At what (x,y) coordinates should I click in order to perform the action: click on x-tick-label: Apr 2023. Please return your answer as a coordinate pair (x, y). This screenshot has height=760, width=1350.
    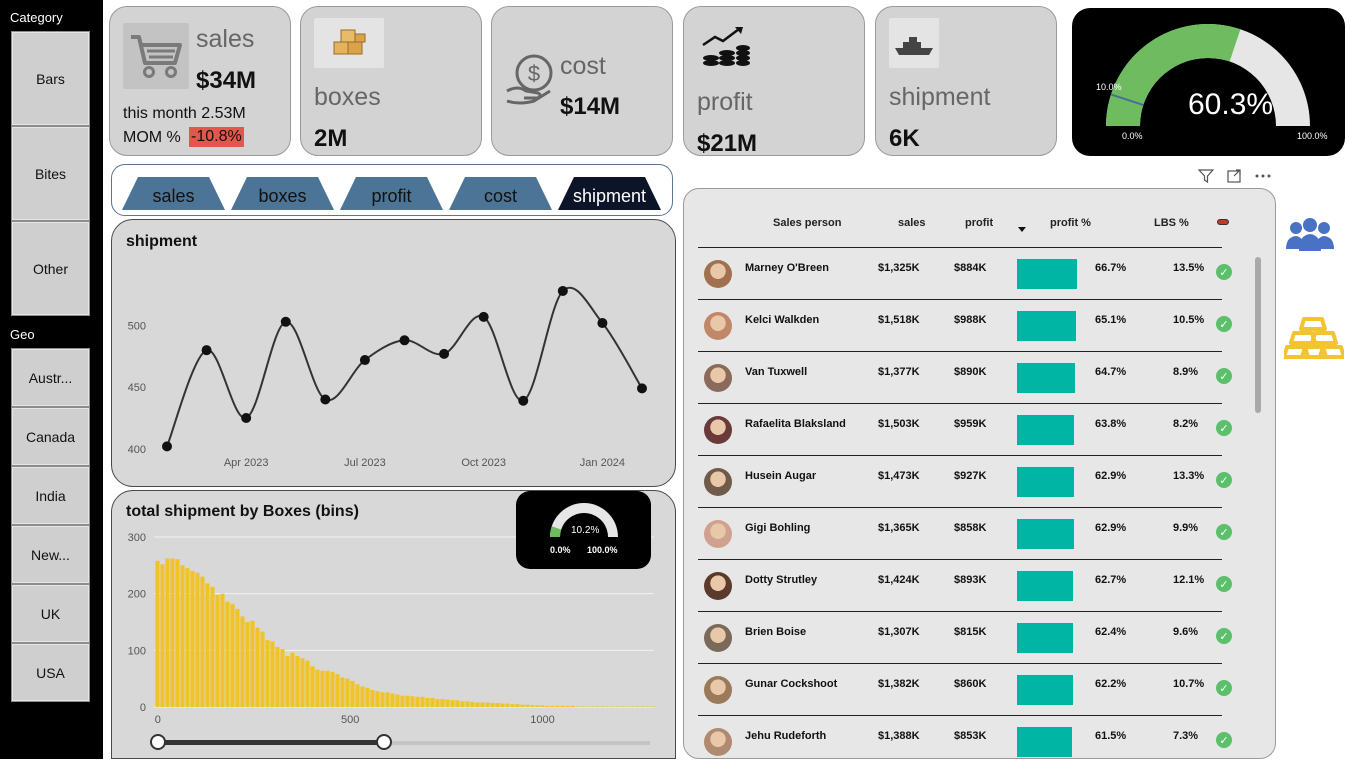
    Looking at the image, I should click on (246, 463).